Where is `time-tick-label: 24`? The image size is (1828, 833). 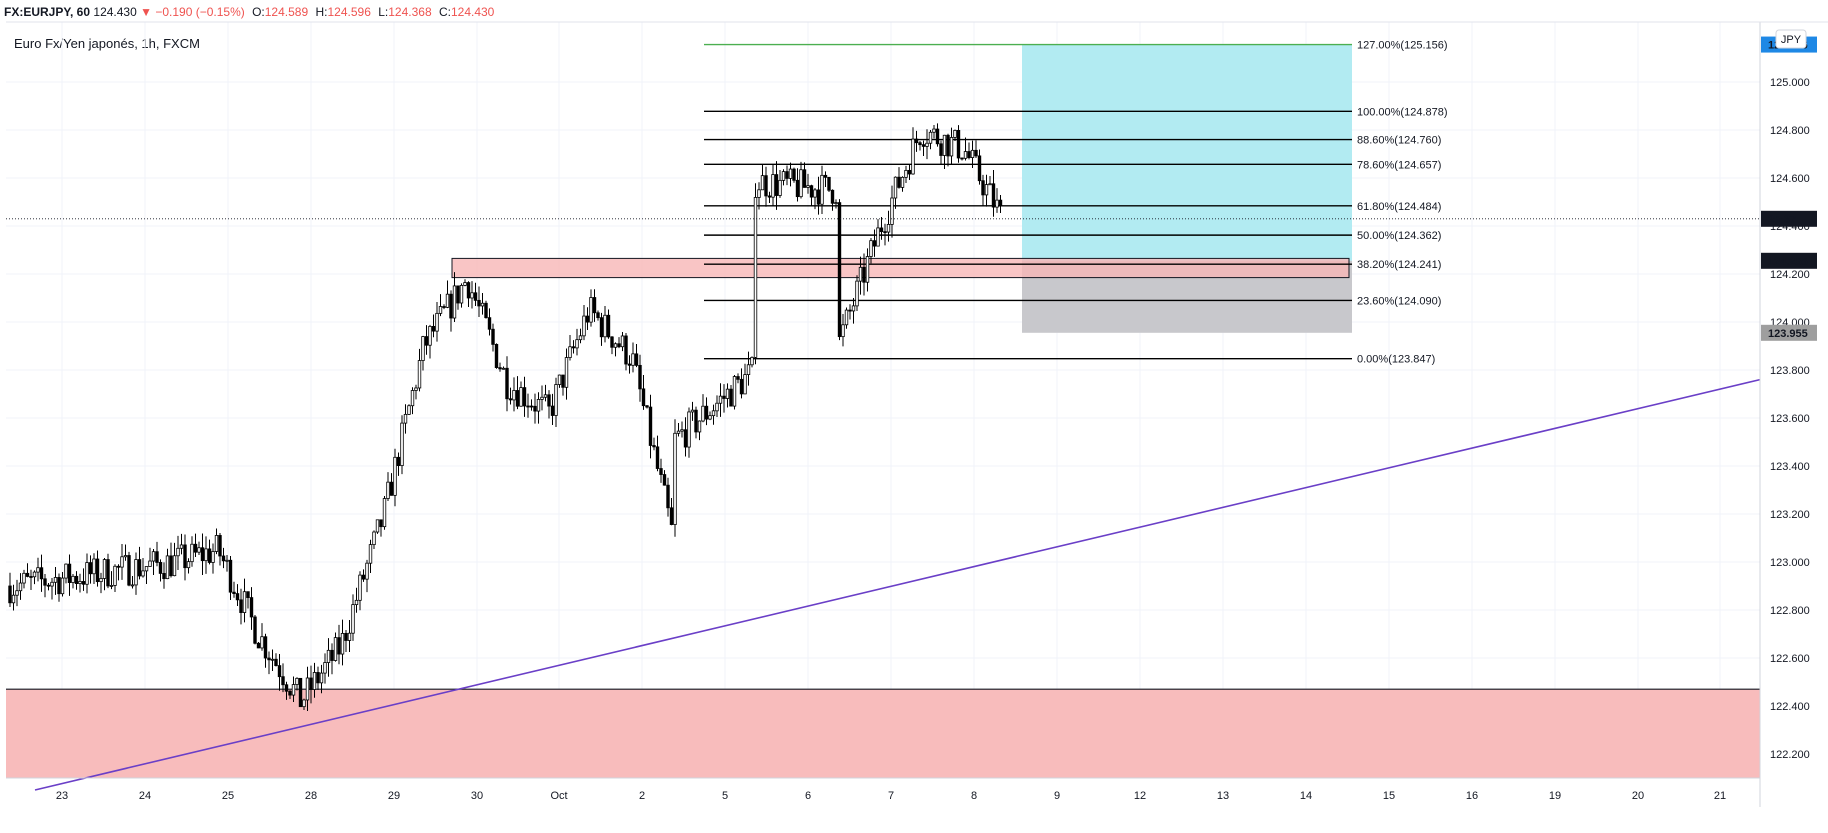
time-tick-label: 24 is located at coordinates (145, 796).